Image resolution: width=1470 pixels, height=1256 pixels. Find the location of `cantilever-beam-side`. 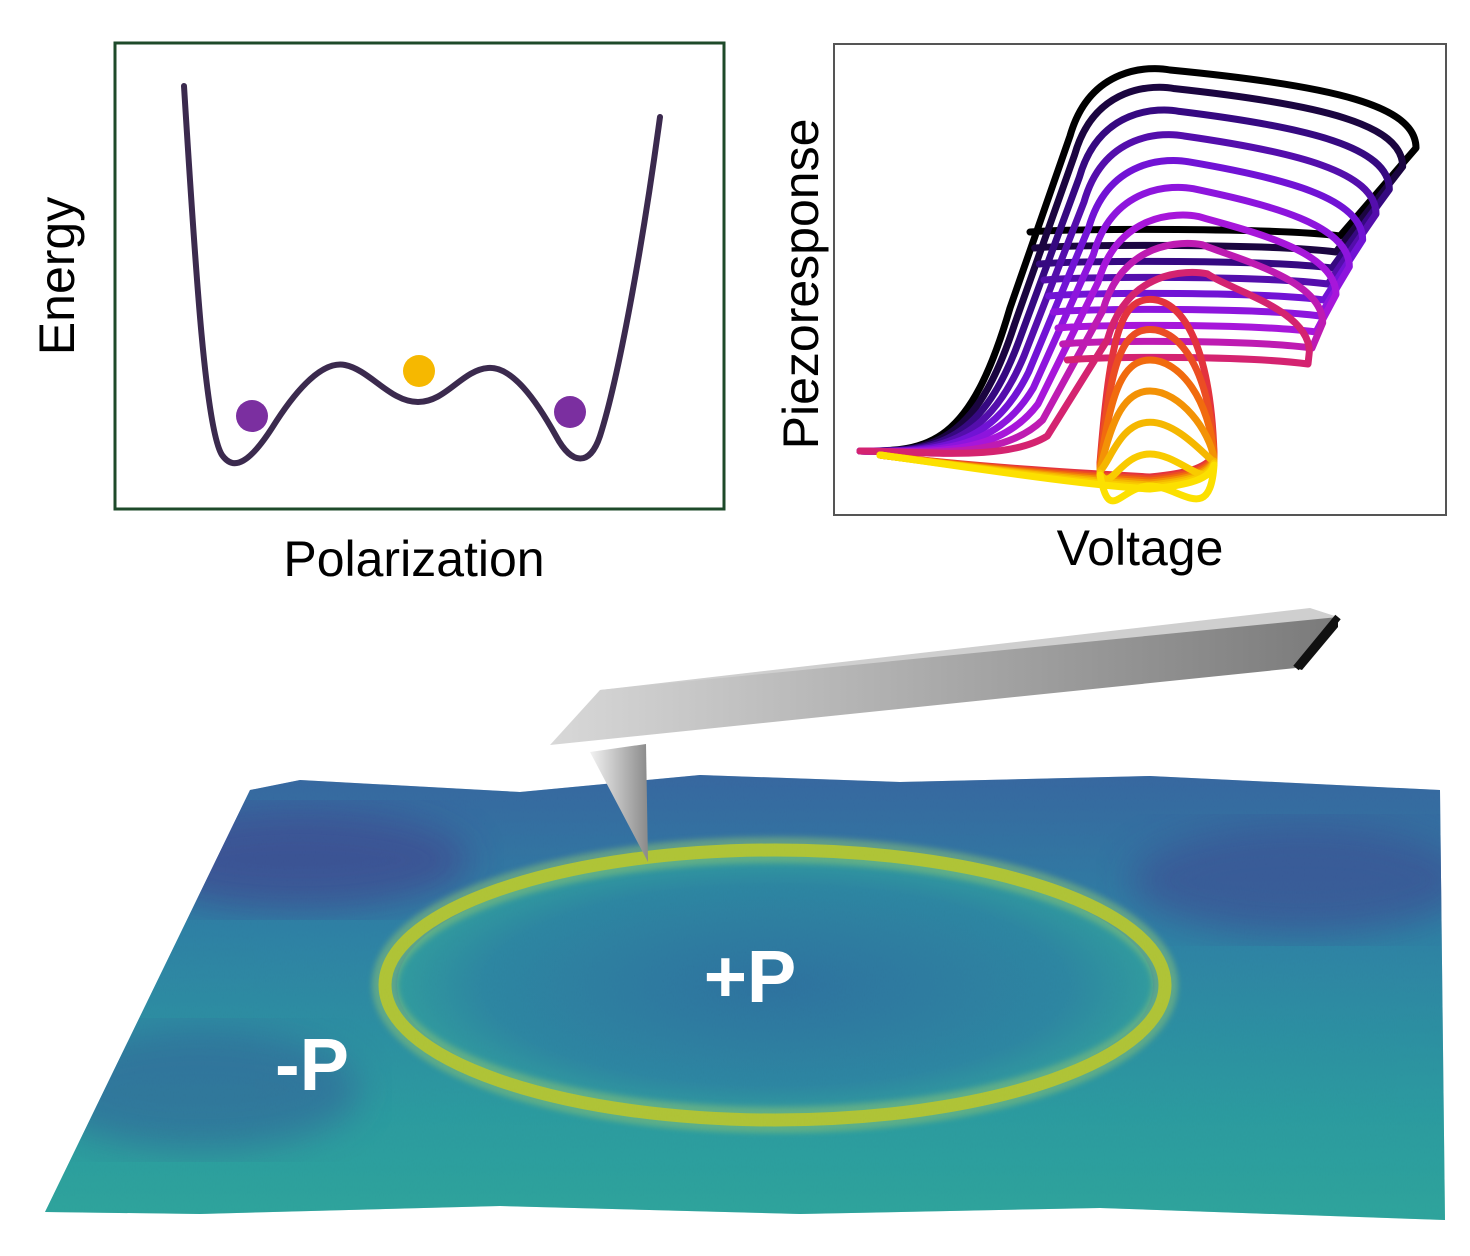

cantilever-beam-side is located at coordinates (944, 681).